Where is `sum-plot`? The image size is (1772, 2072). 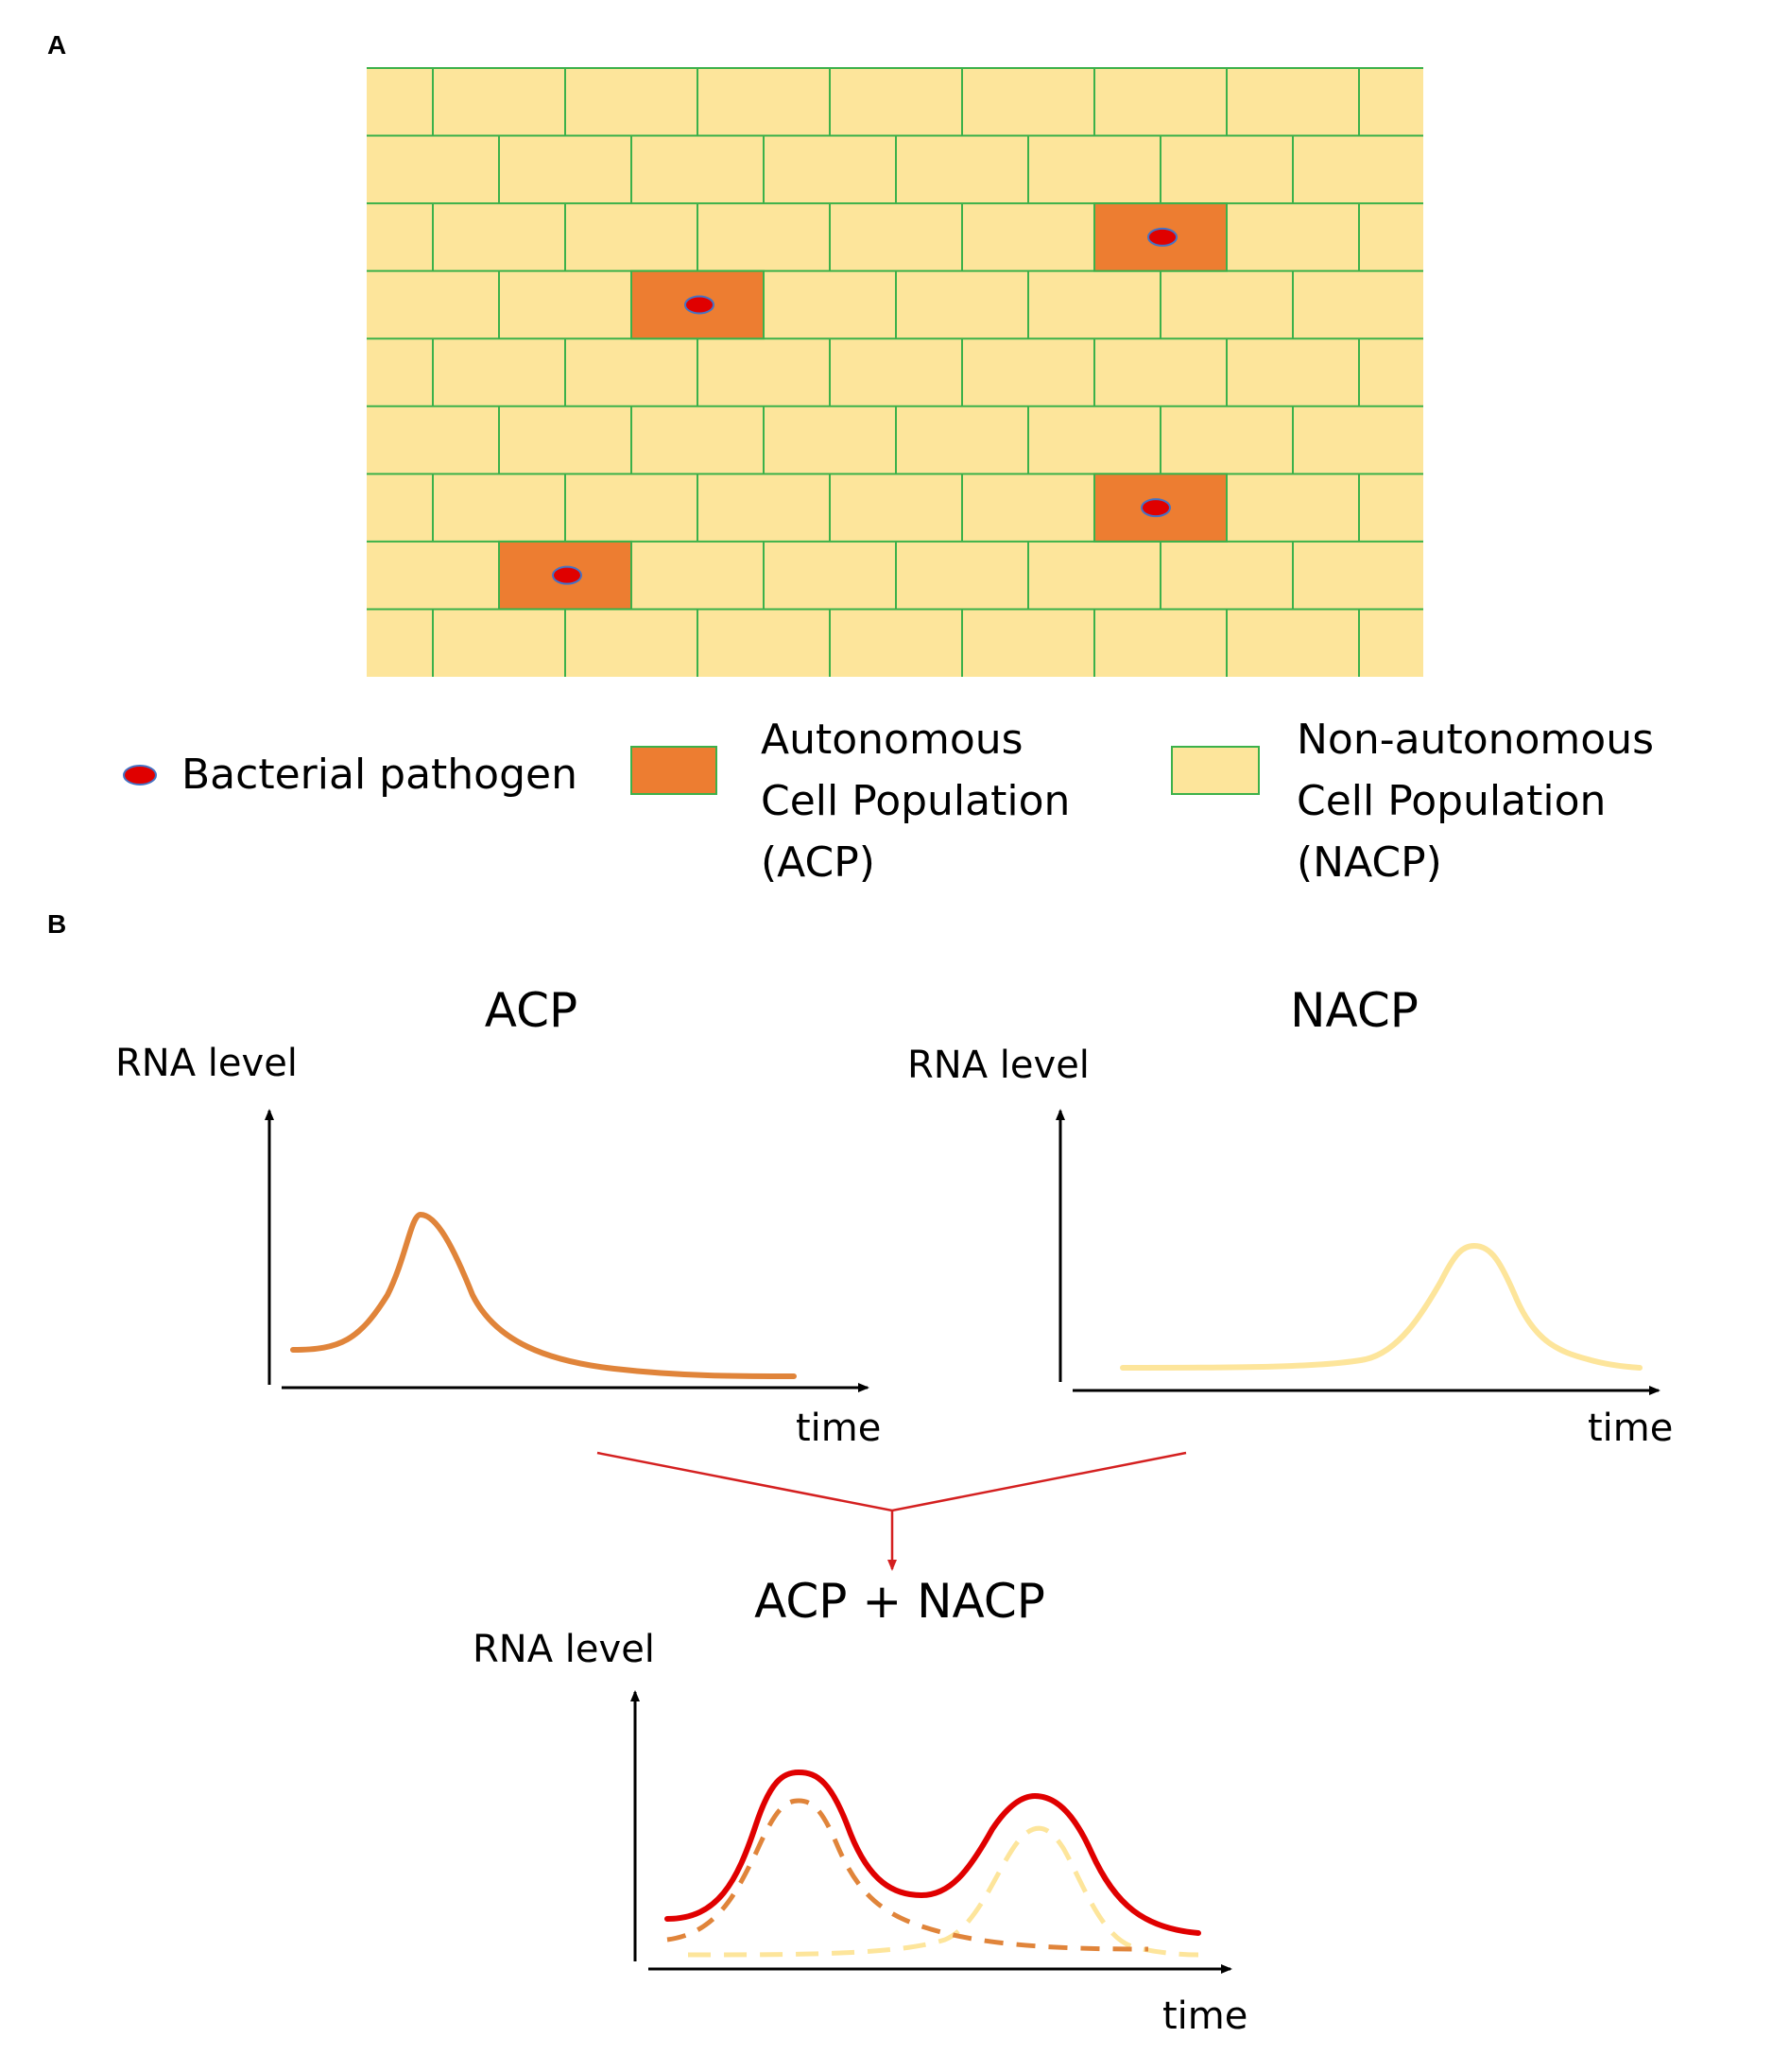
sum-plot is located at coordinates (931, 1832).